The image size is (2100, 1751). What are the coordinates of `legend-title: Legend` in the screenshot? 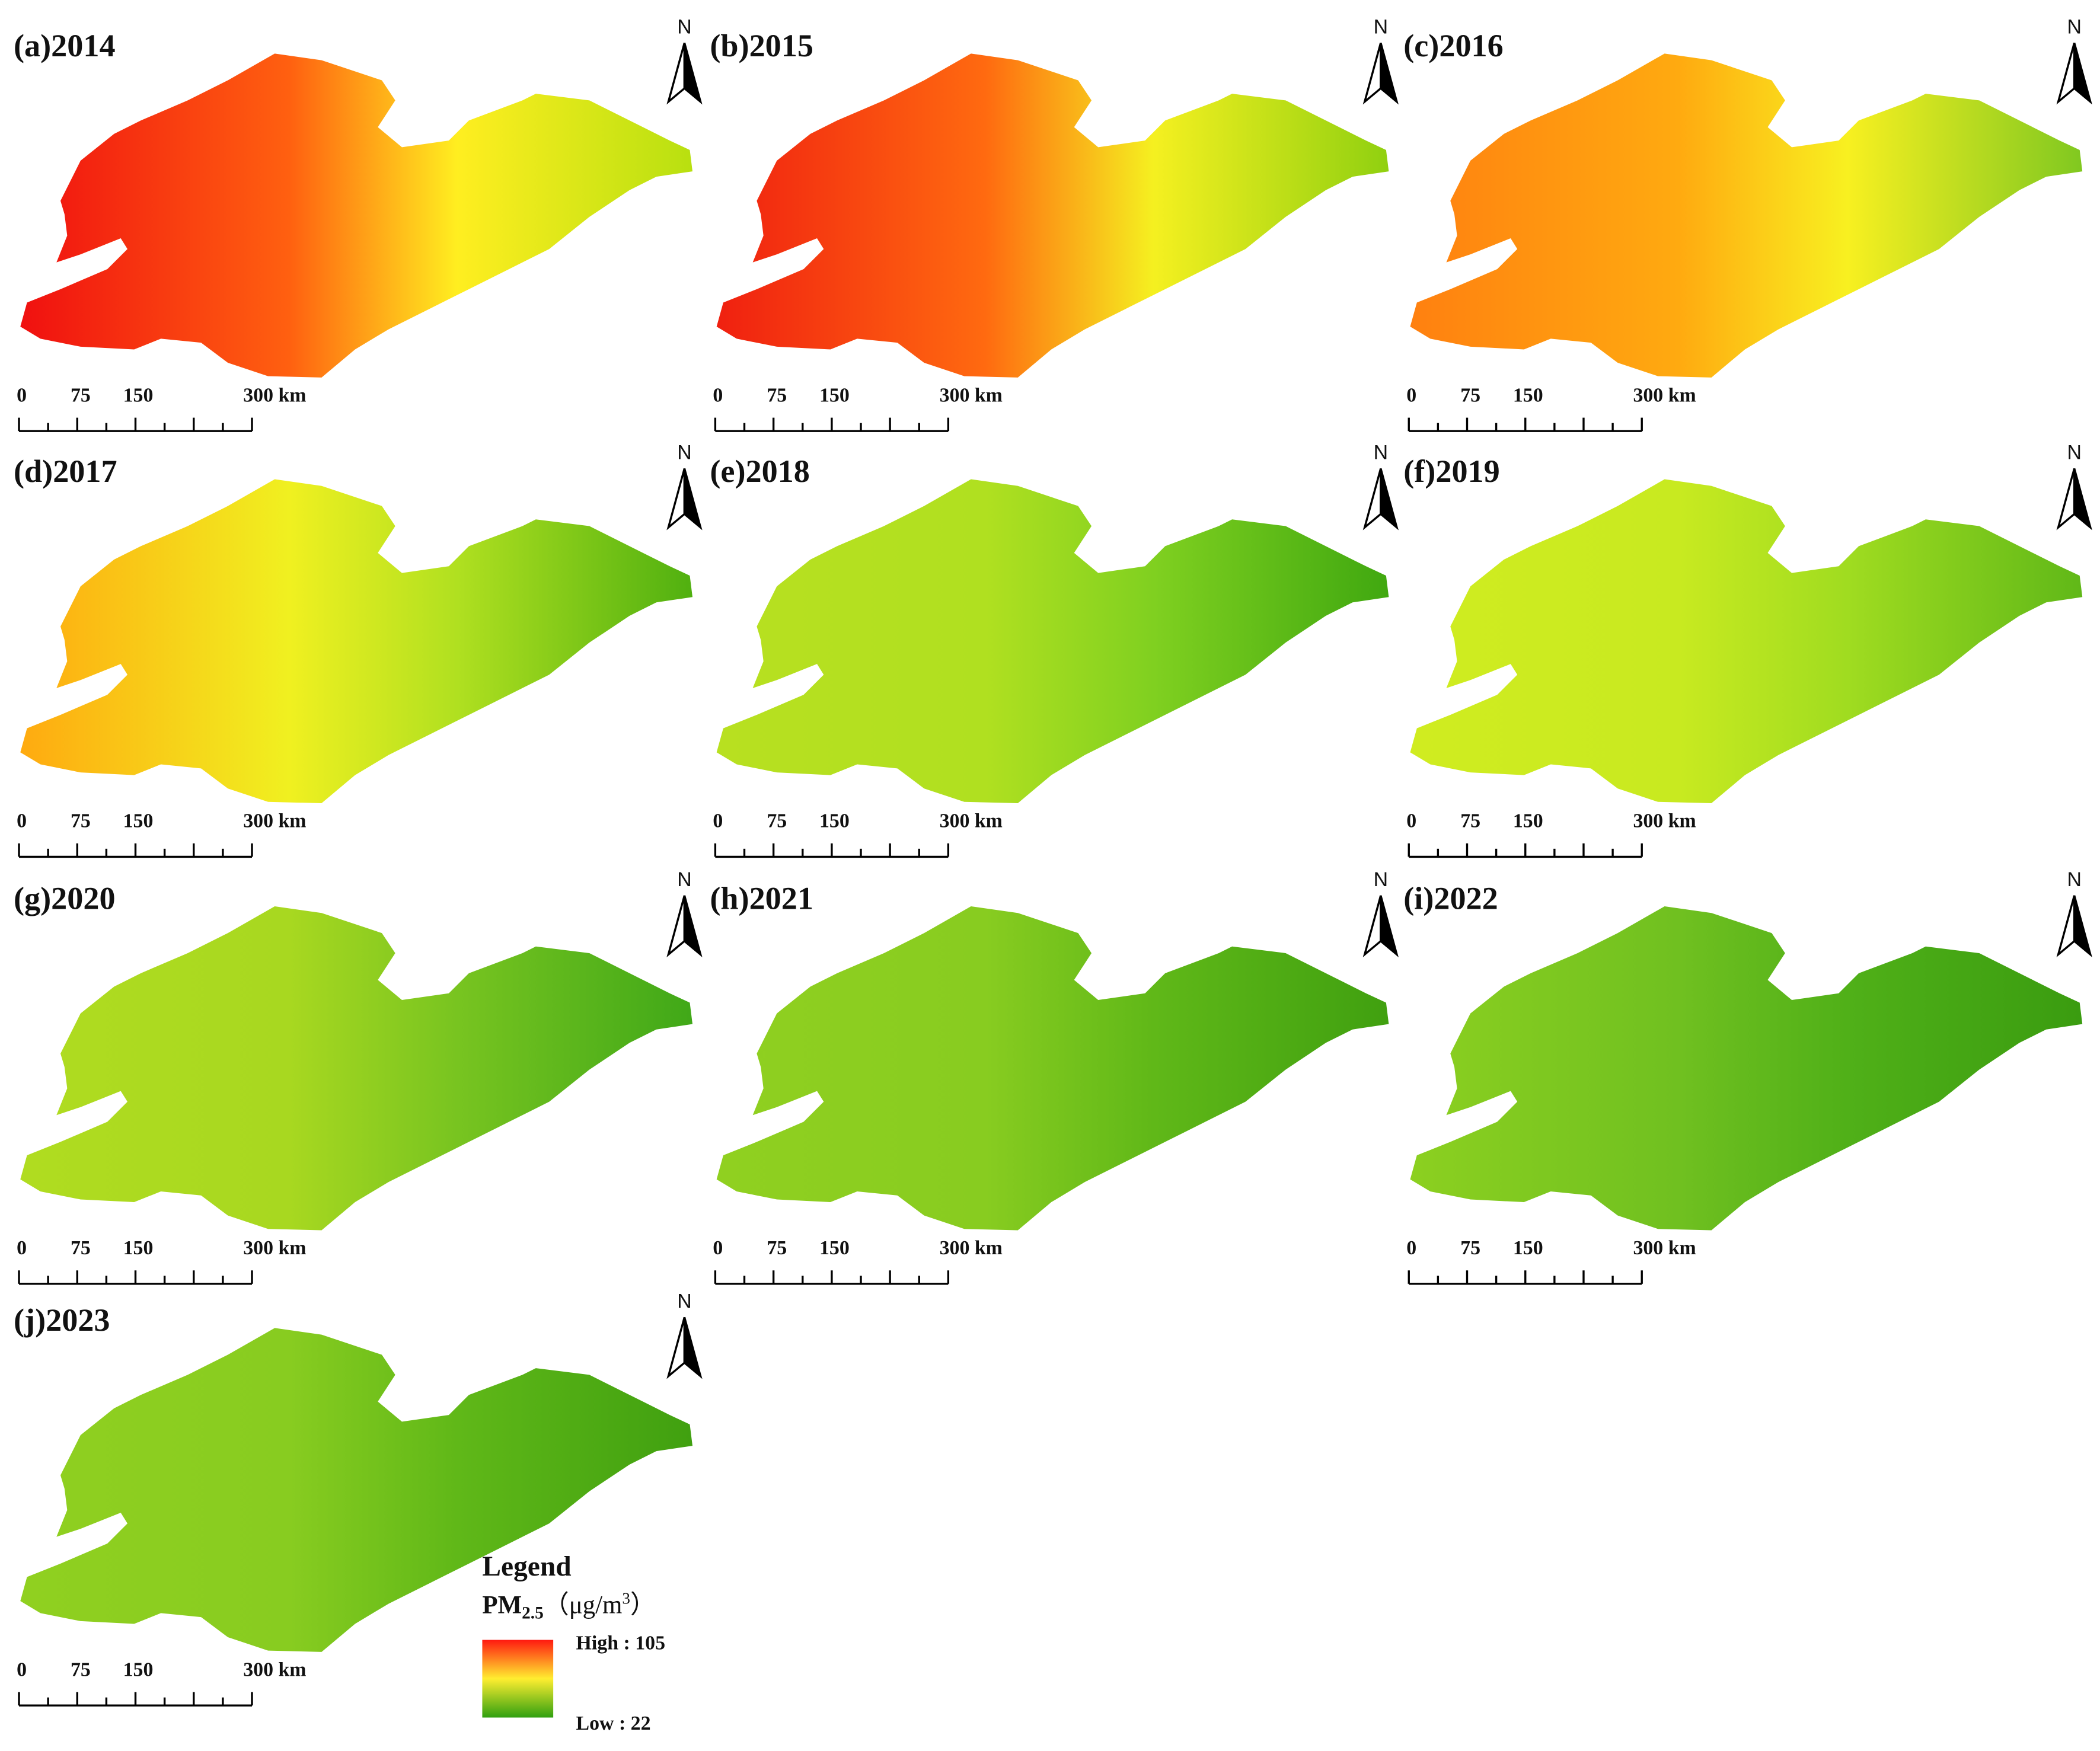 It's located at (527, 1566).